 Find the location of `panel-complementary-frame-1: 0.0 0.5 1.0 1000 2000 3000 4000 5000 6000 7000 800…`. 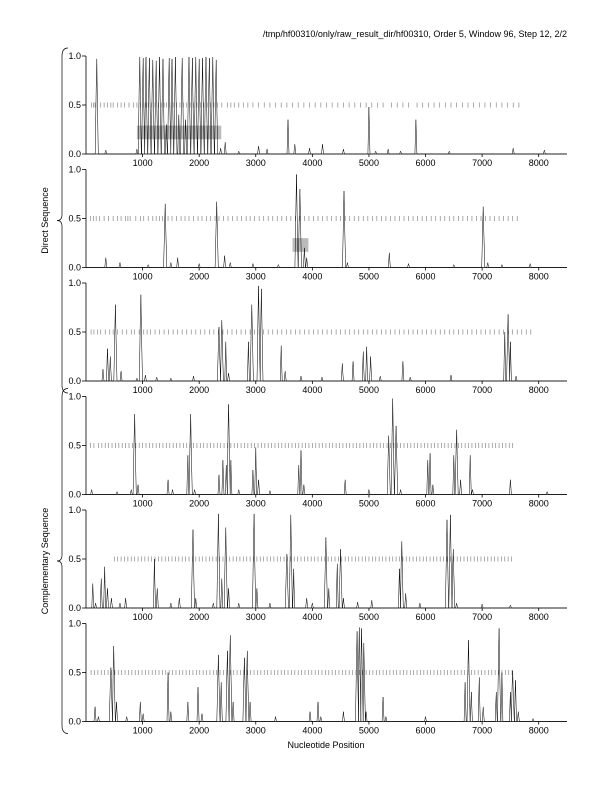

panel-complementary-frame-1: 0.0 0.5 1.0 1000 2000 3000 4000 5000 6000 7000 800… is located at coordinates (317, 450).